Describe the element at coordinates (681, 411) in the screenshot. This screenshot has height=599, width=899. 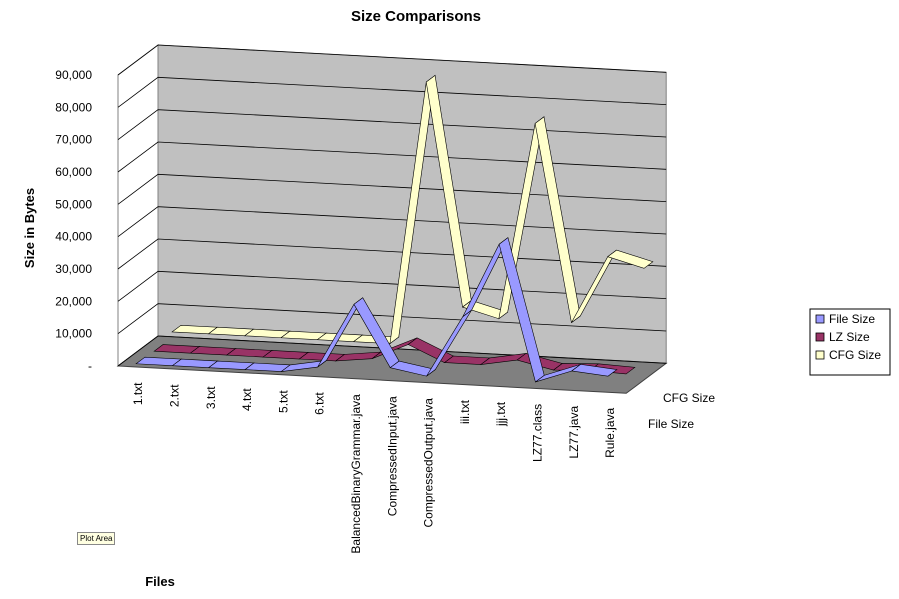
I see `depth-axis-ticks: CFG Size File Size` at that location.